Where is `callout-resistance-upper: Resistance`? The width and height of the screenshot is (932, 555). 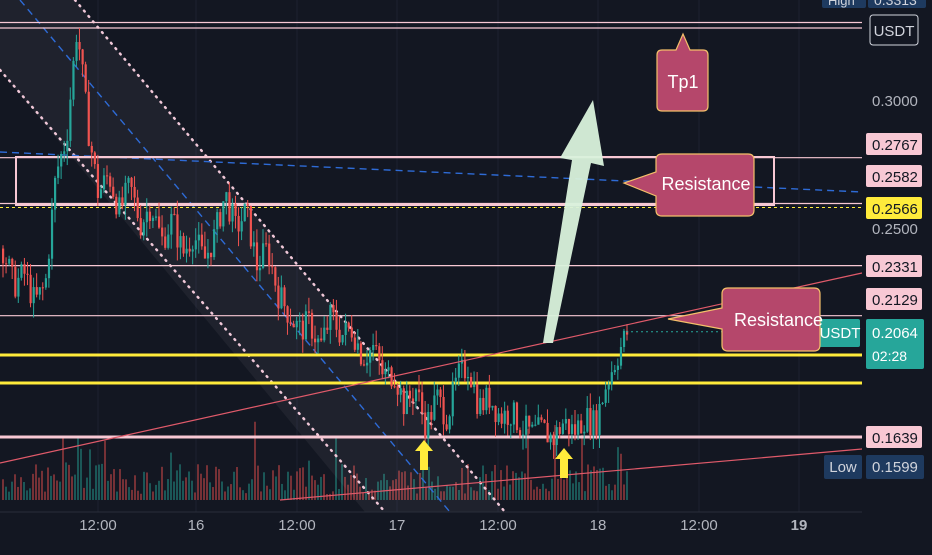
callout-resistance-upper: Resistance is located at coordinates (688, 185).